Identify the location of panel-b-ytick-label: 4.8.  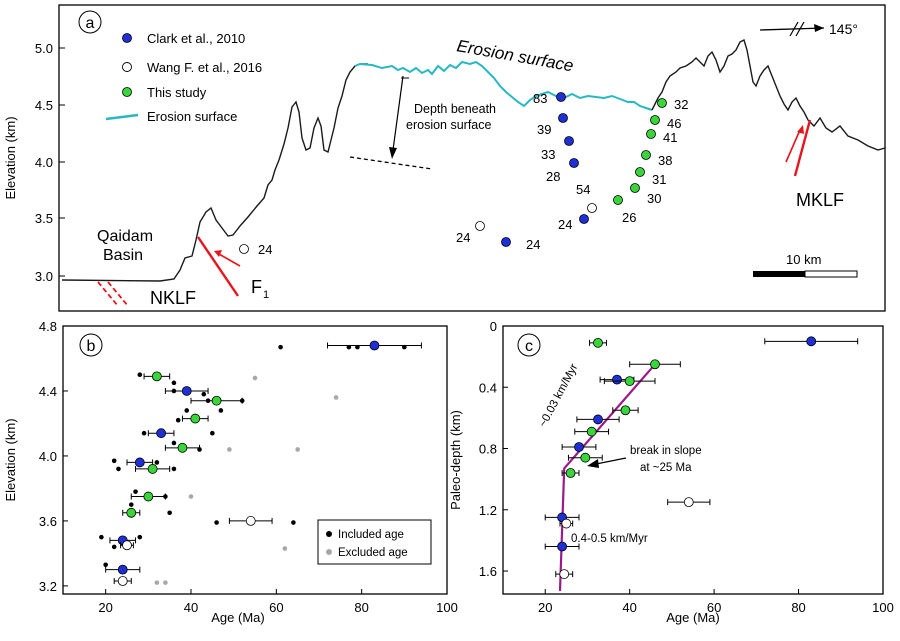
(48, 326).